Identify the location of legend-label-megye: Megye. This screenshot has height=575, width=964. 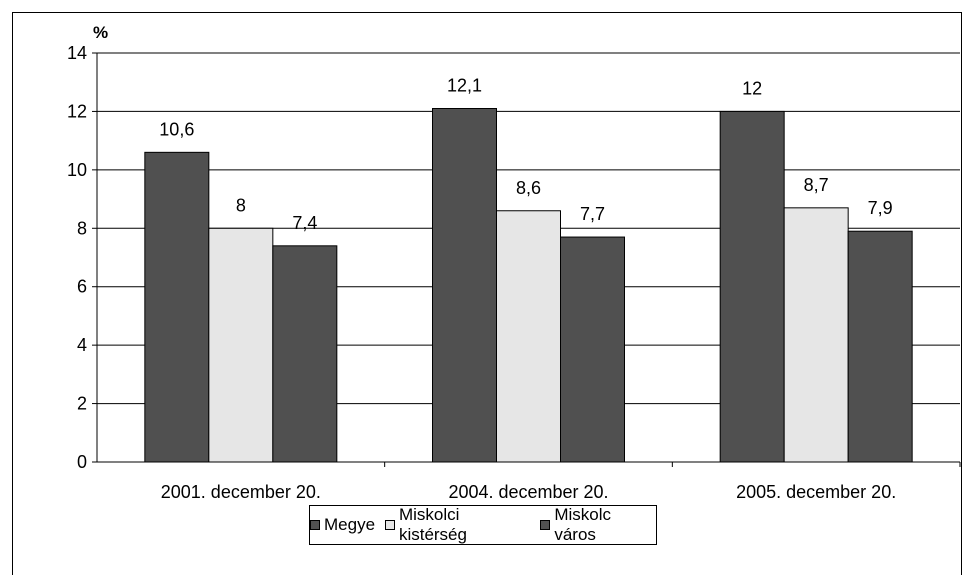
(350, 524).